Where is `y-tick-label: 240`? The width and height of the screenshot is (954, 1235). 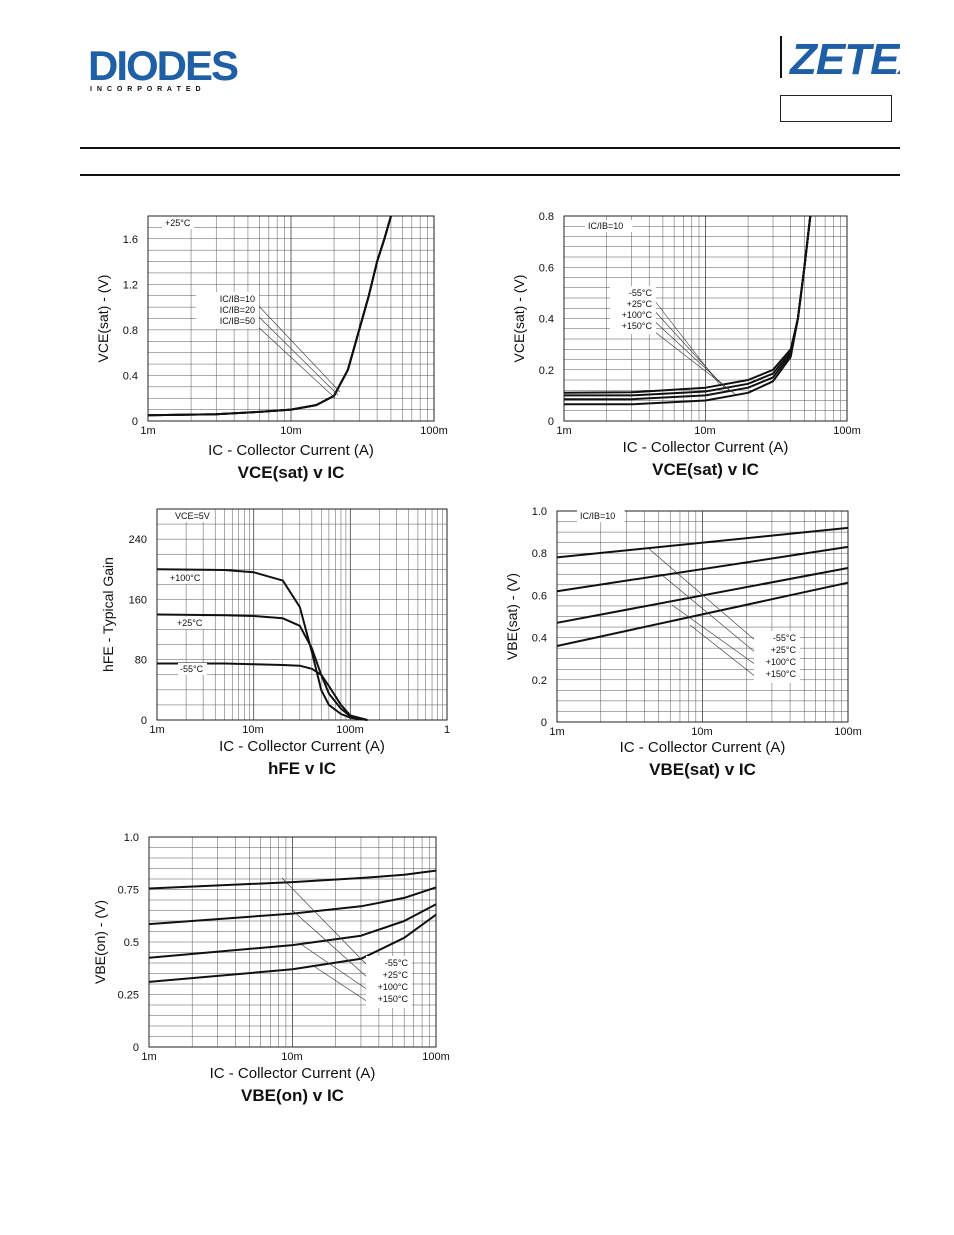 y-tick-label: 240 is located at coordinates (138, 540).